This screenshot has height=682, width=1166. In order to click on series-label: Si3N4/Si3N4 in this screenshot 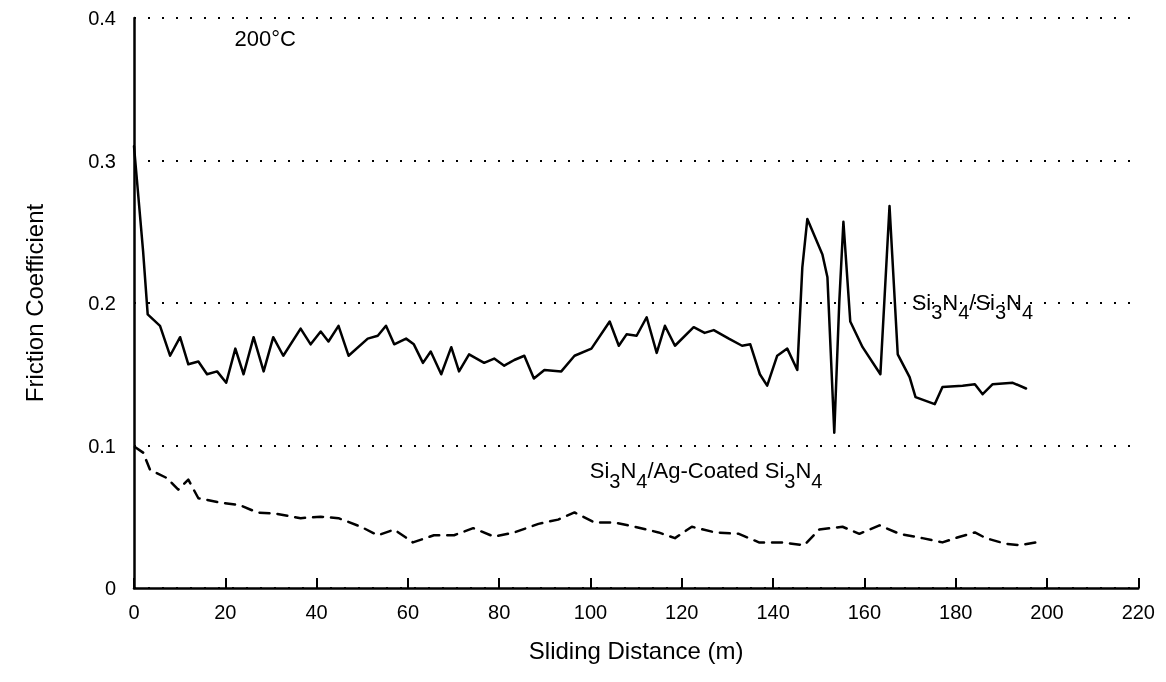, I will do `click(972, 306)`.